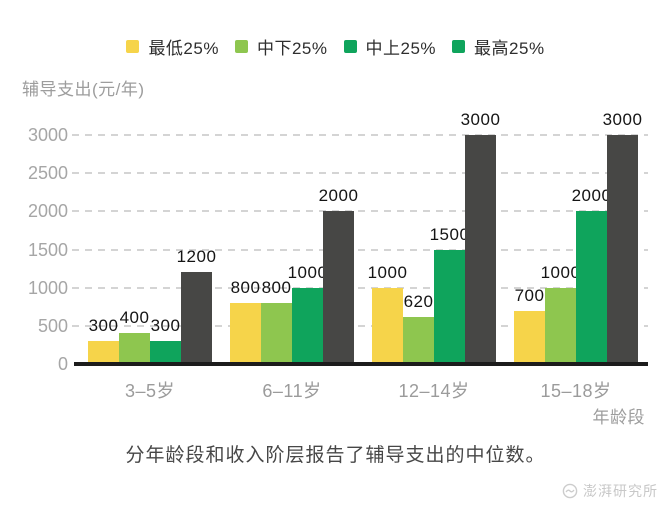 This screenshot has height=516, width=671. Describe the element at coordinates (183, 48) in the screenshot. I see `legend-label: 最低25%` at that location.